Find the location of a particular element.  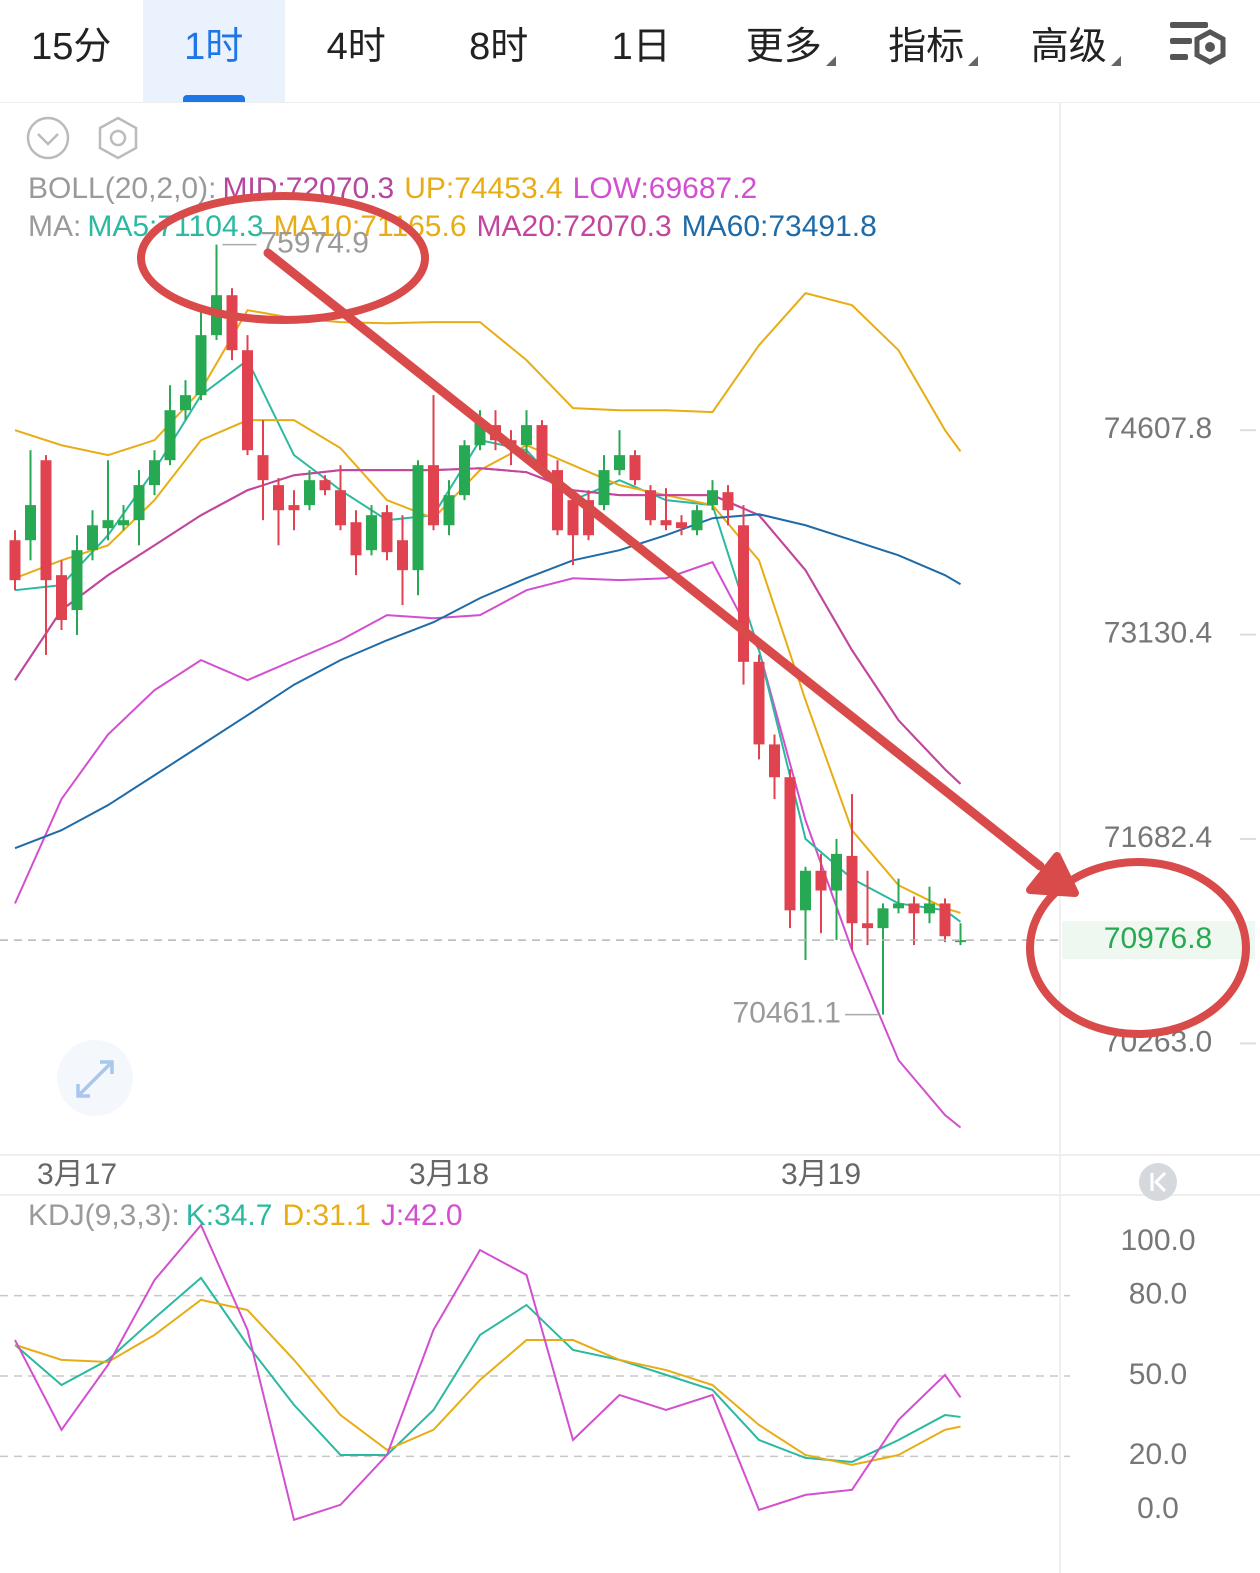

x-tick-label: 3月17 is located at coordinates (77, 1174).